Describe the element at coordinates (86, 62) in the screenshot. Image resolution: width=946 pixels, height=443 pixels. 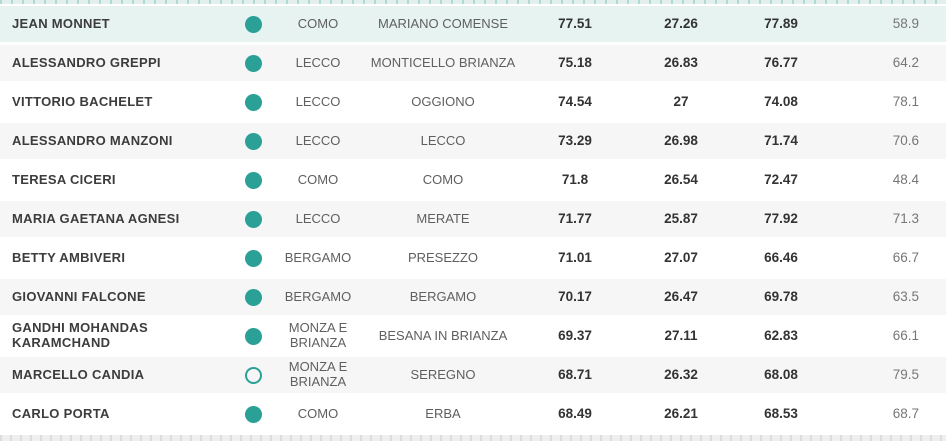
I see `school-name: ALESSANDRO GREPPI` at that location.